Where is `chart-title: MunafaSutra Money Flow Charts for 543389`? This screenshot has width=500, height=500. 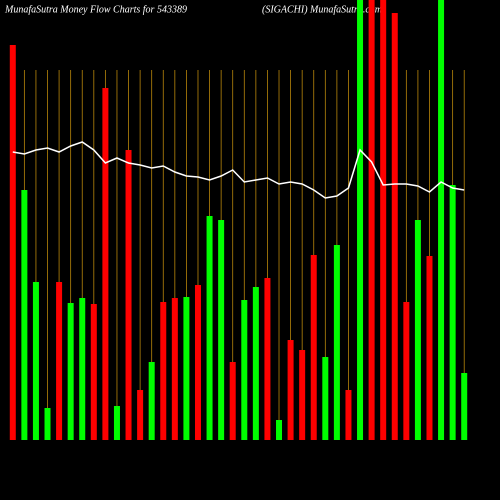 chart-title: MunafaSutra Money Flow Charts for 543389 is located at coordinates (95, 9).